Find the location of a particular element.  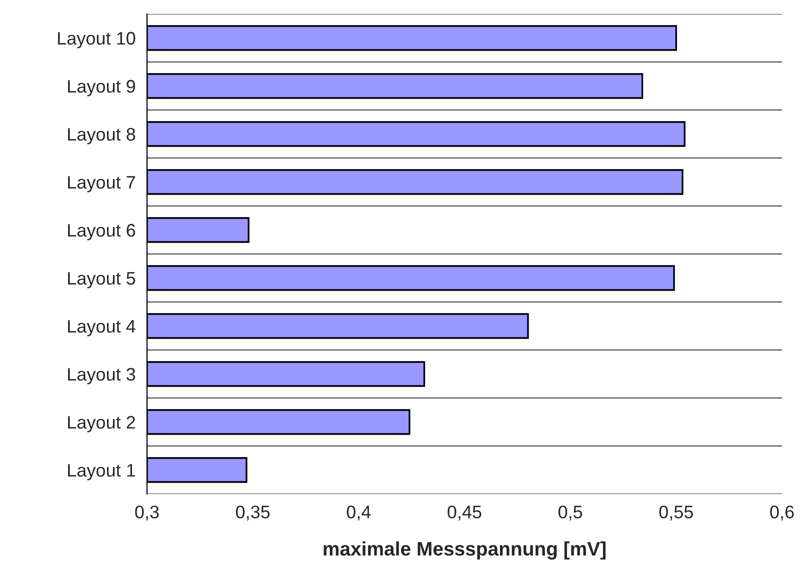

x-axis-title: maximale Messspannung [mV] is located at coordinates (465, 550).